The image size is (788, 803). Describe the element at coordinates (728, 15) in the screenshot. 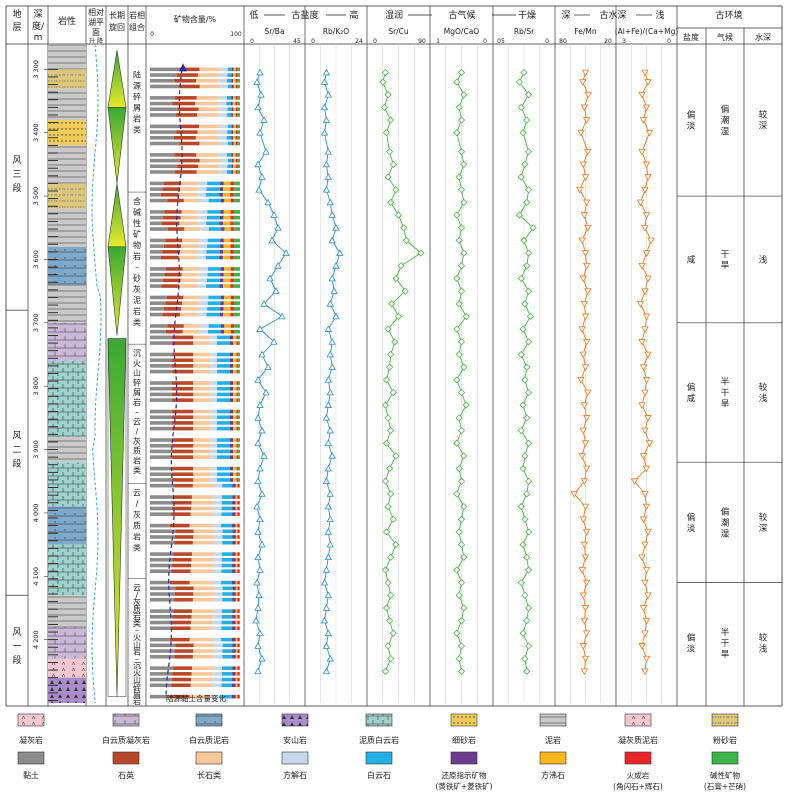

I see `header-env: 古环境` at that location.